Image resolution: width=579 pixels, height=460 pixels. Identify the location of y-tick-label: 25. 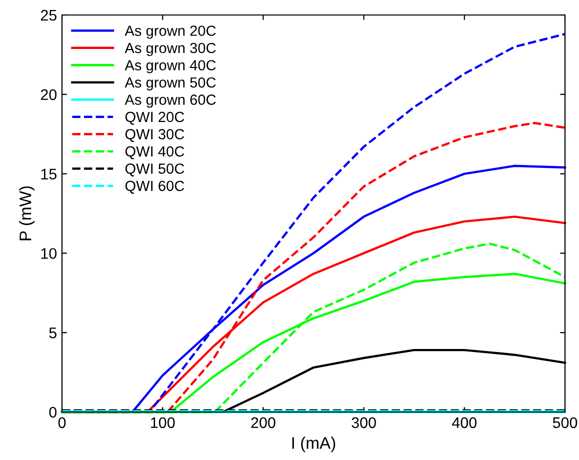
(48, 15).